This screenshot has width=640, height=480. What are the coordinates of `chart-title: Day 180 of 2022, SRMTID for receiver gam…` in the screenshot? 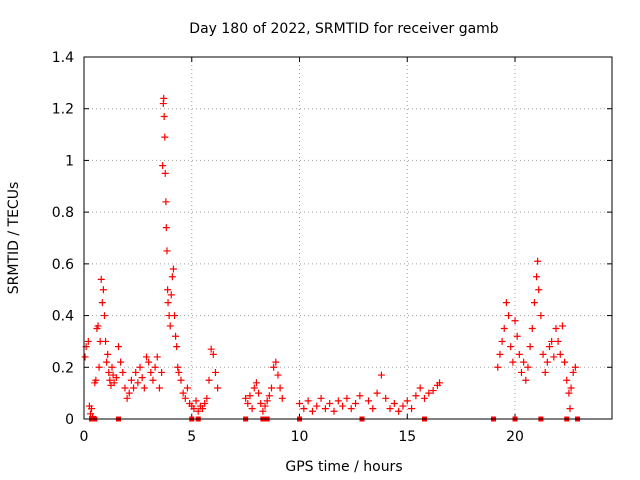 It's located at (344, 29).